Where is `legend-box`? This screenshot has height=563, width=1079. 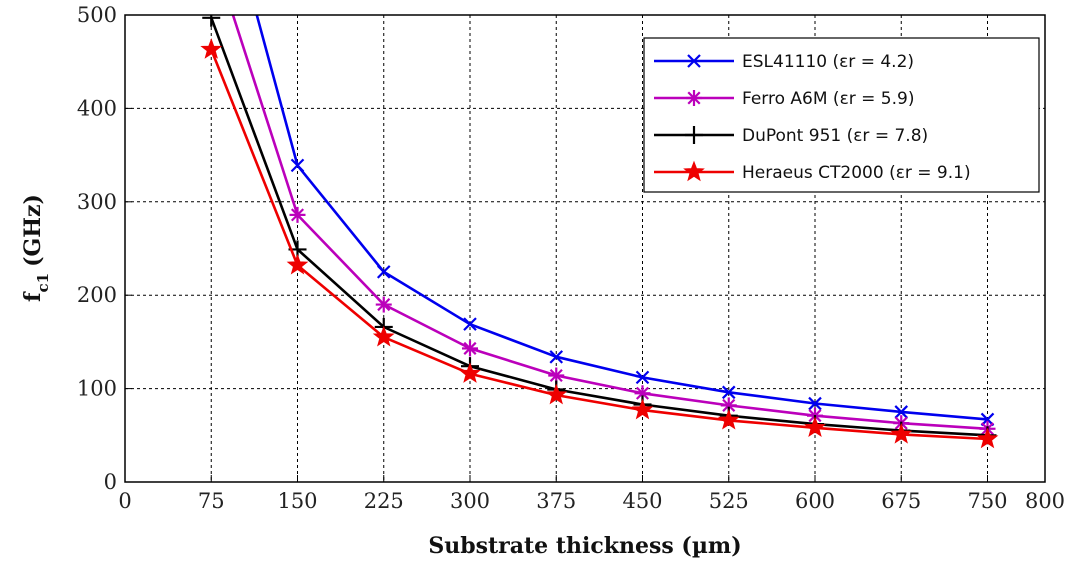 legend-box is located at coordinates (841, 115).